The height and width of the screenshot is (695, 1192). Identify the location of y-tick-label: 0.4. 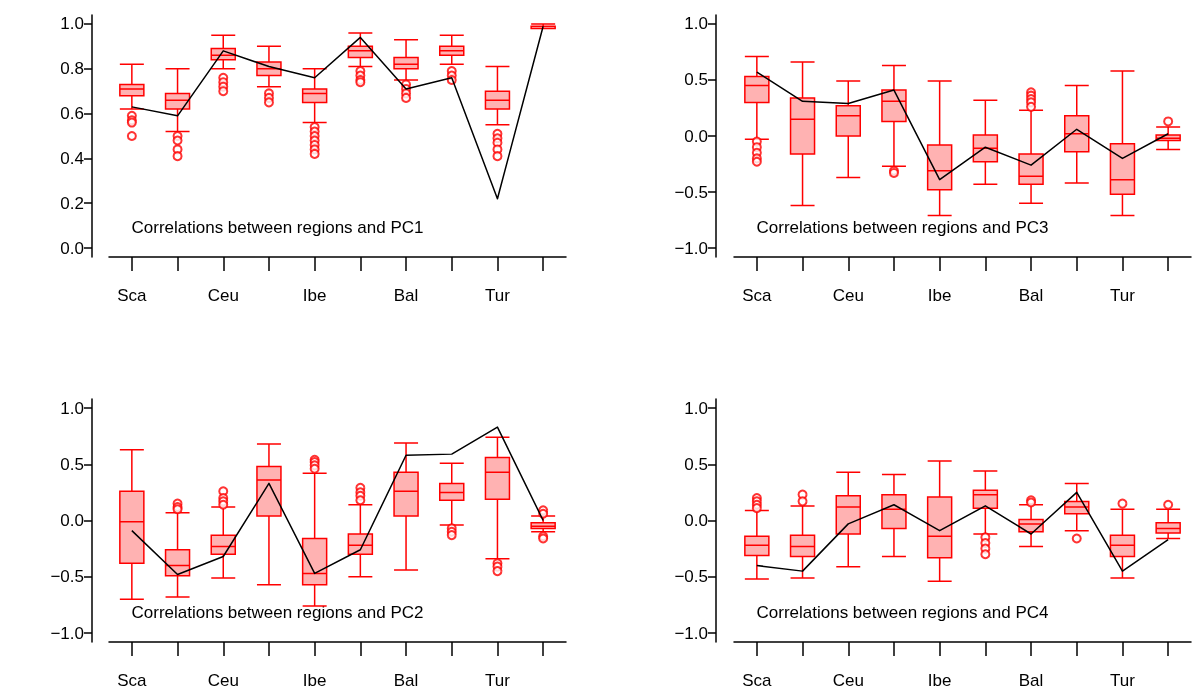
(72, 158).